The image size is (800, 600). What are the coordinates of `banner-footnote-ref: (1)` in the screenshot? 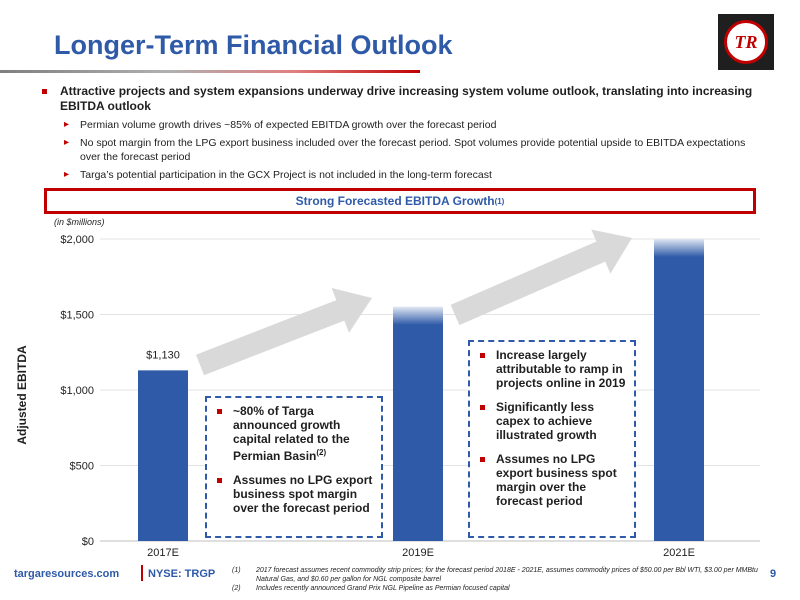 It's located at (499, 201).